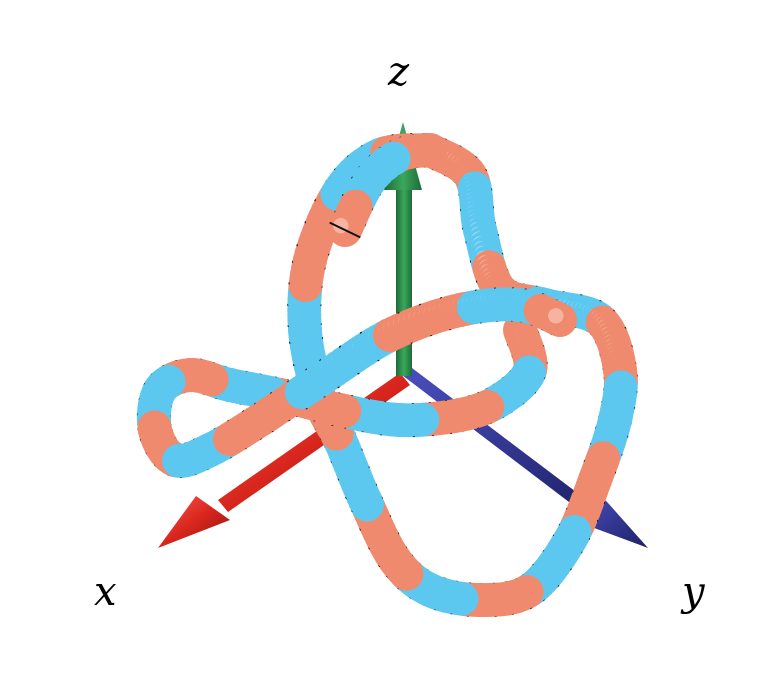  What do you see at coordinates (693, 592) in the screenshot?
I see `y-axis-label: y` at bounding box center [693, 592].